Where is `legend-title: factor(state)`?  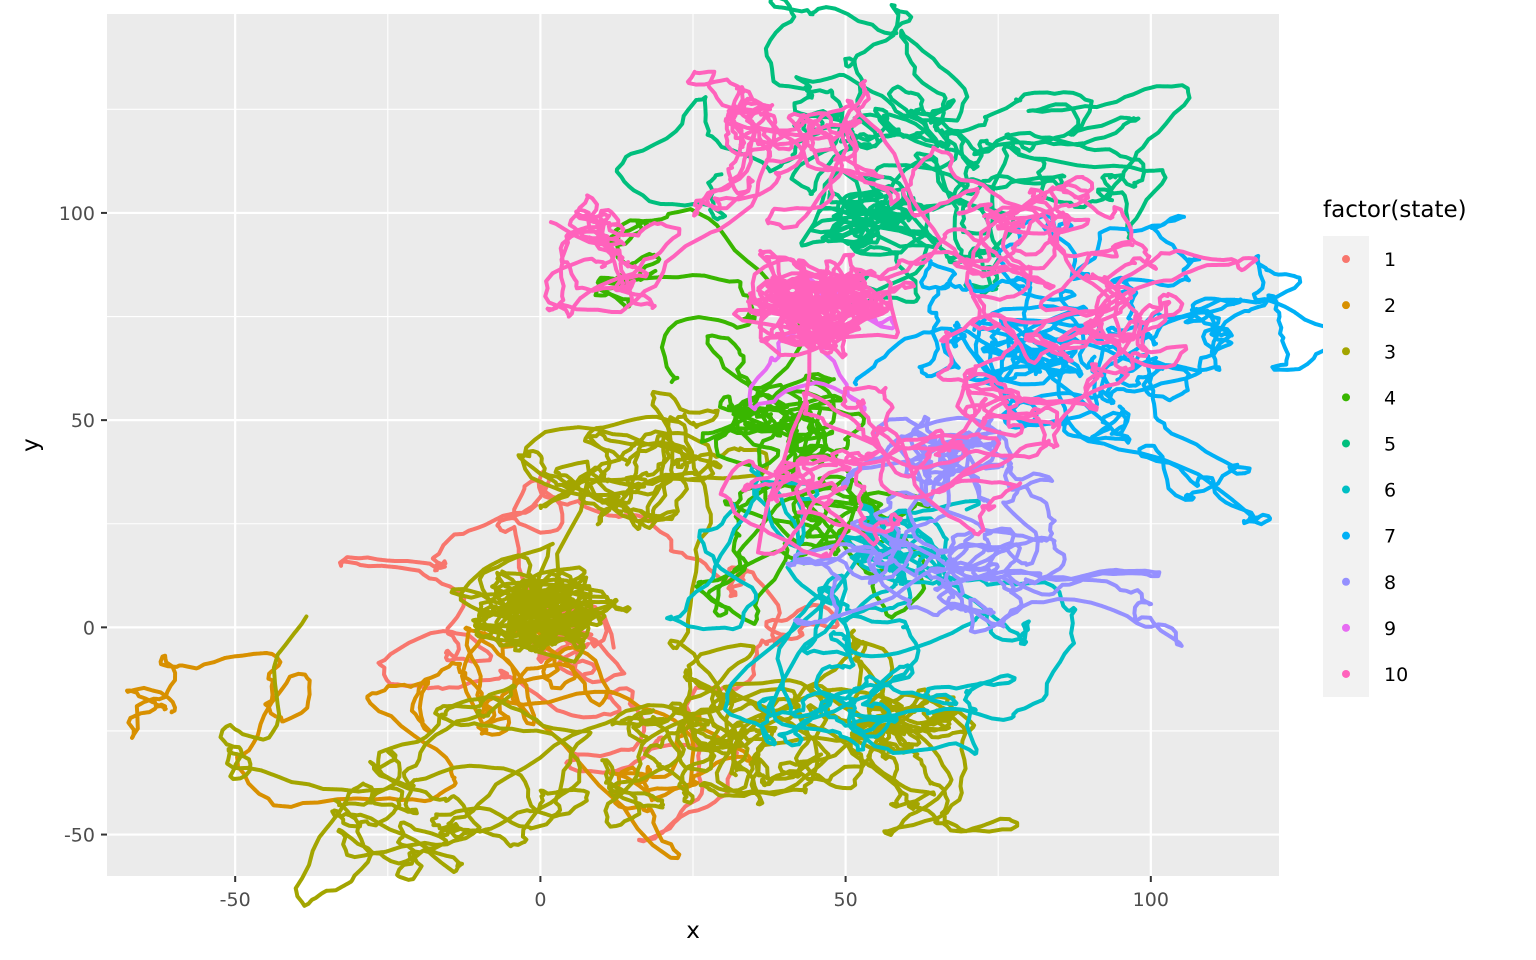 legend-title: factor(state) is located at coordinates (1395, 210).